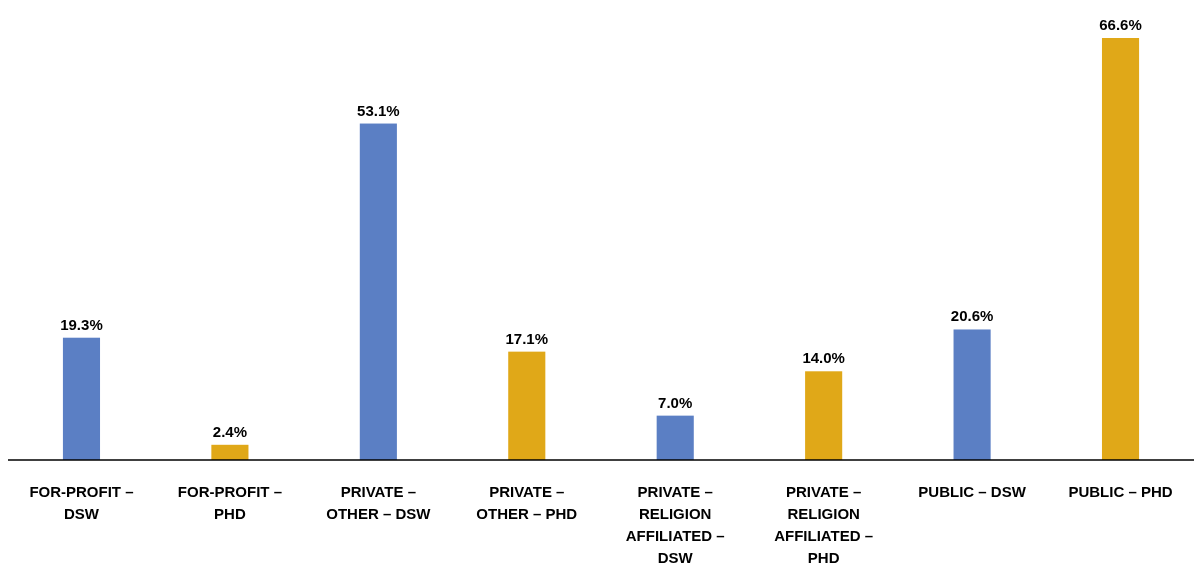 This screenshot has width=1202, height=567. Describe the element at coordinates (1120, 491) in the screenshot. I see `x-tick-label: PUBLIC – PHD` at that location.